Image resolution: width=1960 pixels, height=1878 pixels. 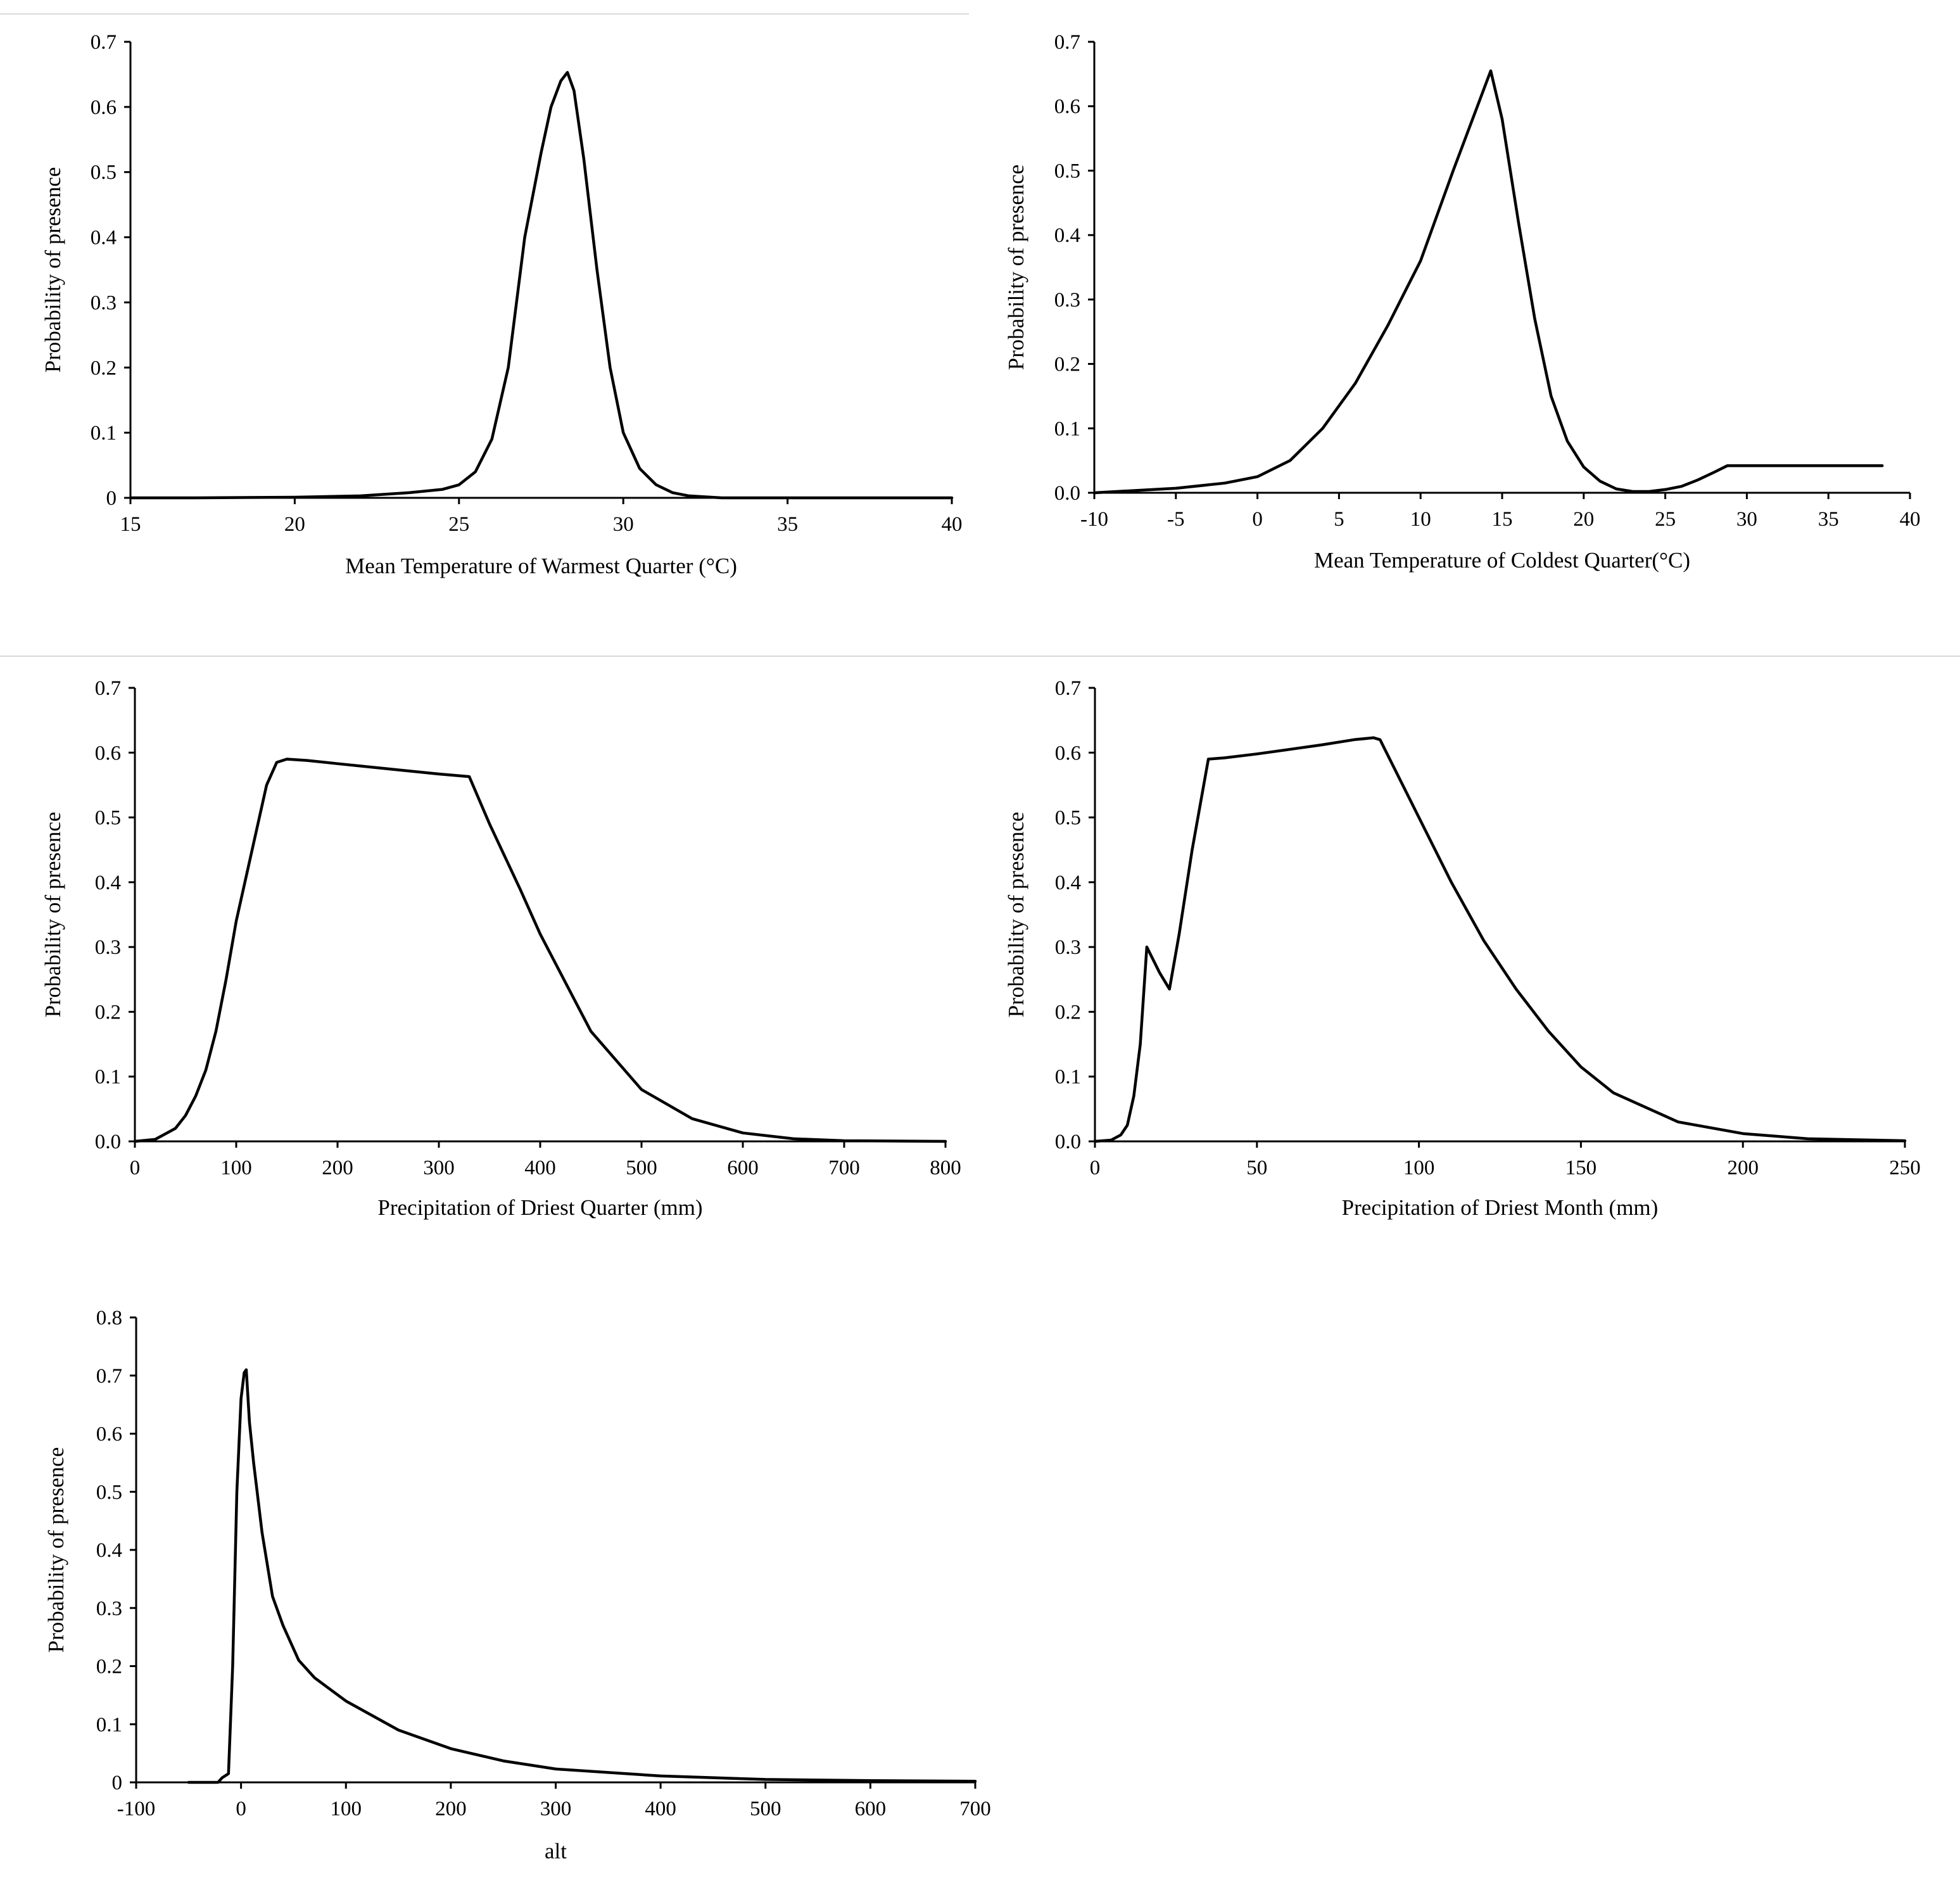 I want to click on x-tick-label: -100, so click(x=136, y=1809).